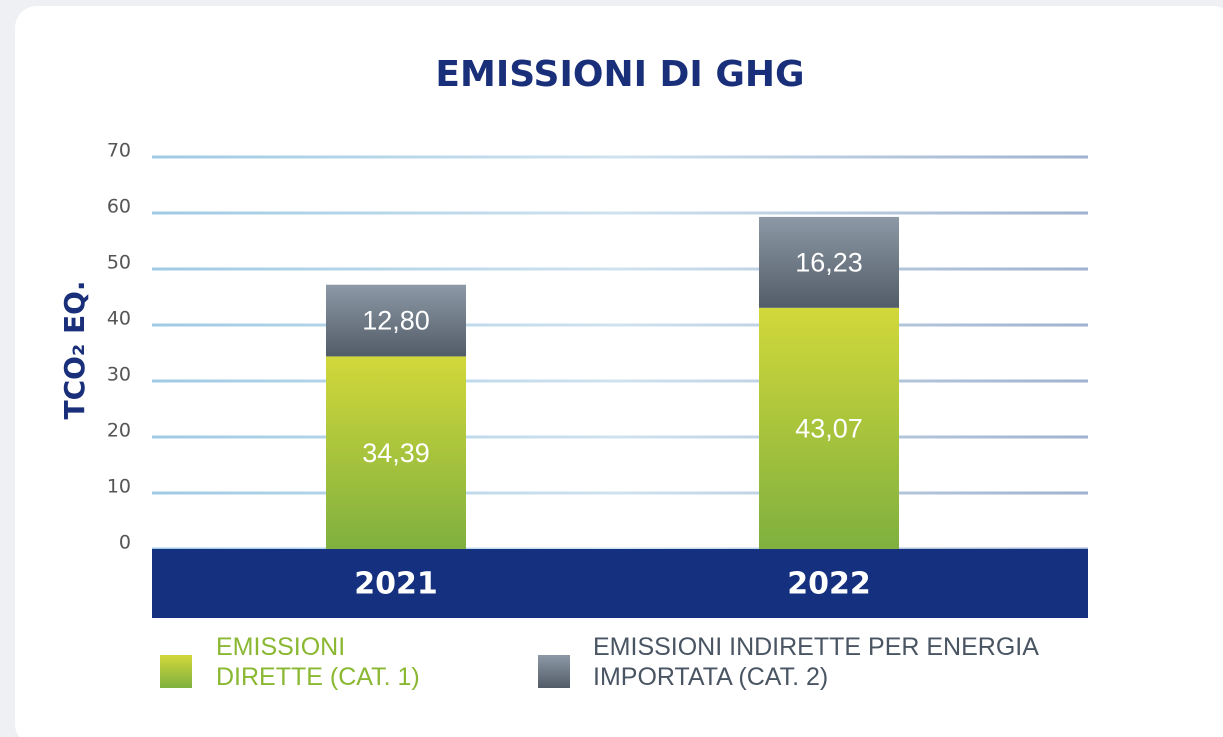 Image resolution: width=1223 pixels, height=737 pixels. Describe the element at coordinates (119, 431) in the screenshot. I see `y-tick-label: 20` at that location.